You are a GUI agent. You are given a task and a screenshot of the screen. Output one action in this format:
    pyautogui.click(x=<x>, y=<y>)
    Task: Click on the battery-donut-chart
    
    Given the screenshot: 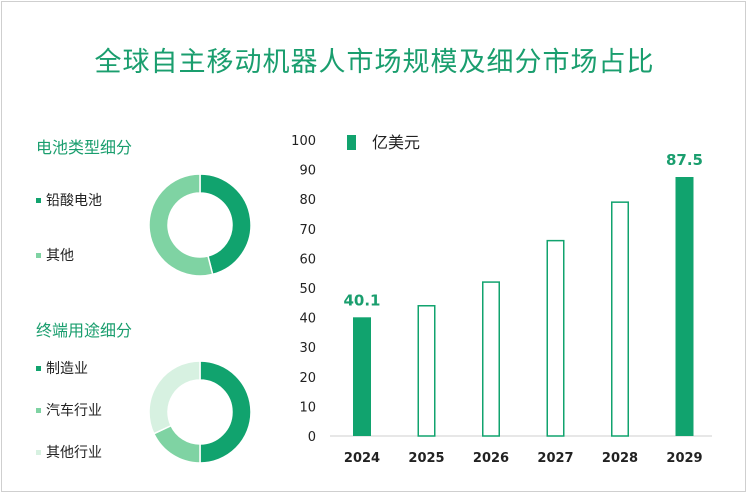 What is the action you would take?
    pyautogui.click(x=200, y=225)
    